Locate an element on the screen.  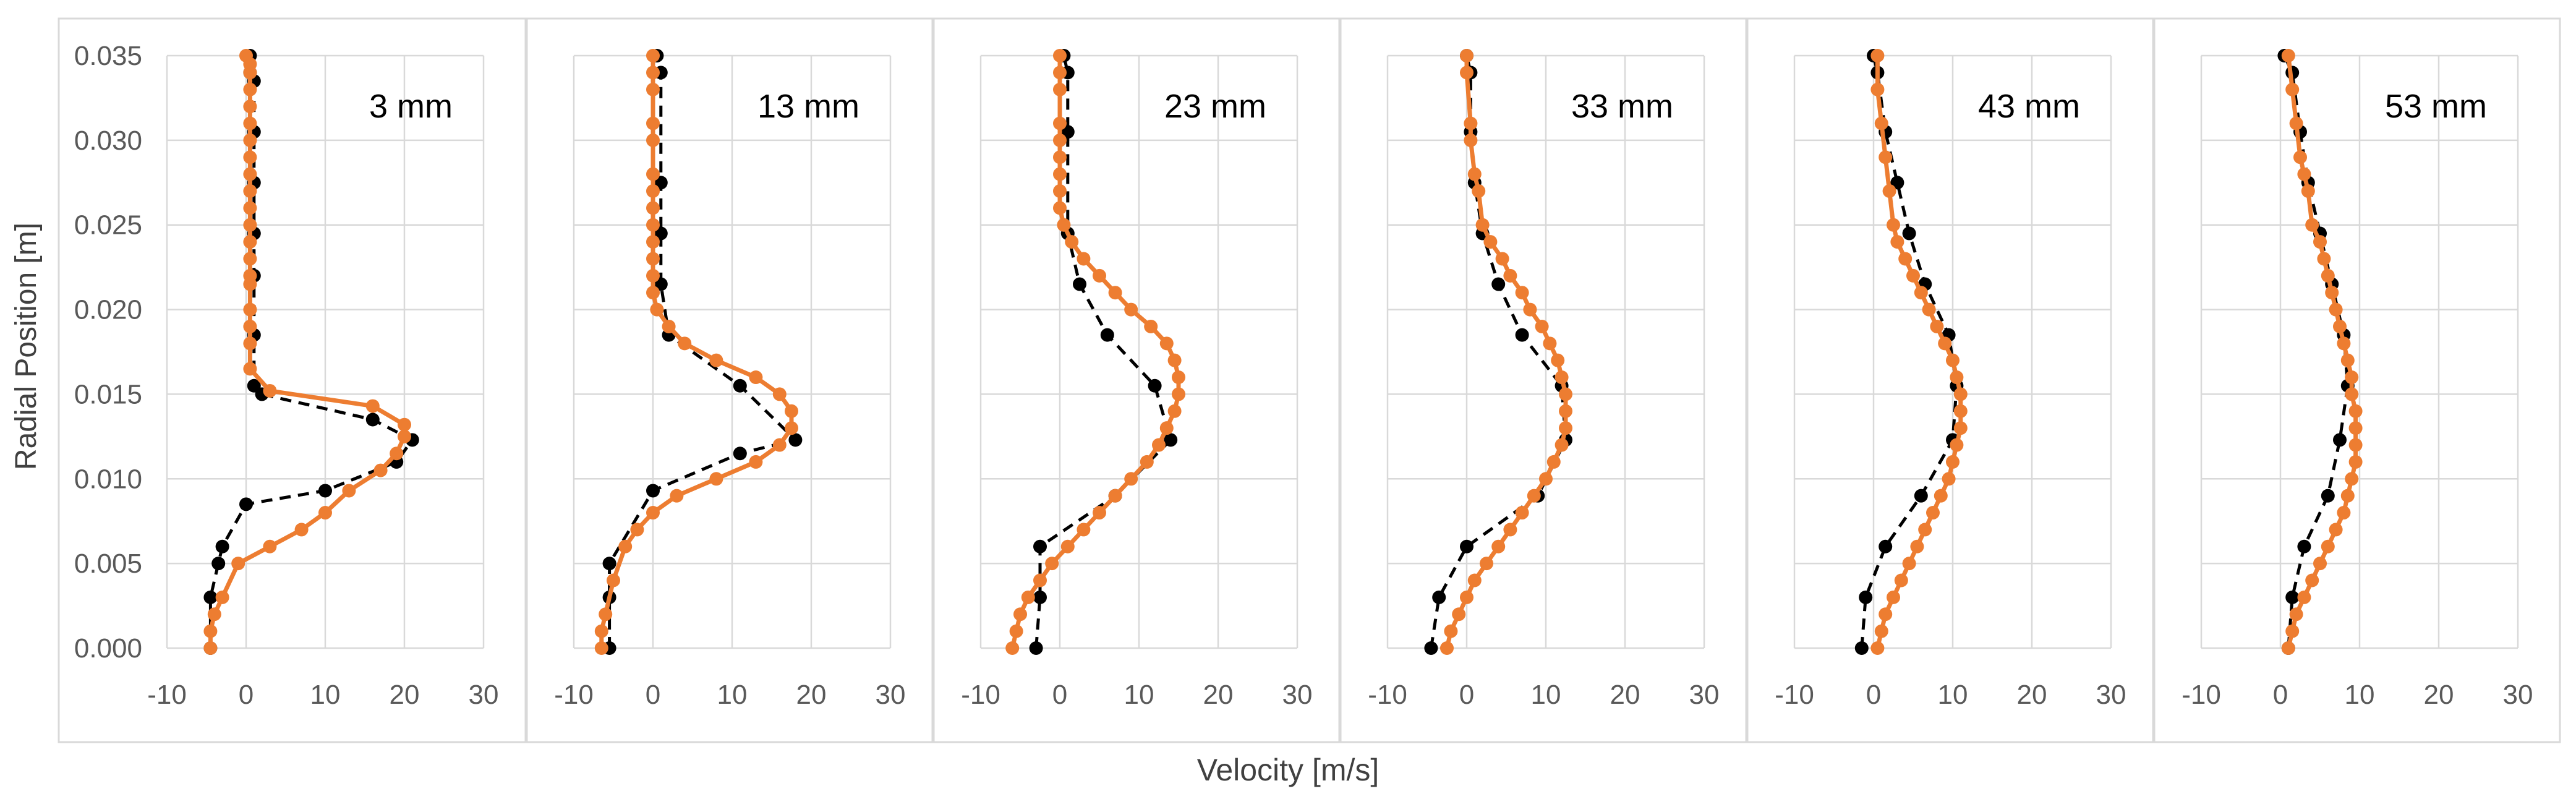
panel-6: -10 0 10 20 30 53 mm is located at coordinates (2357, 380).